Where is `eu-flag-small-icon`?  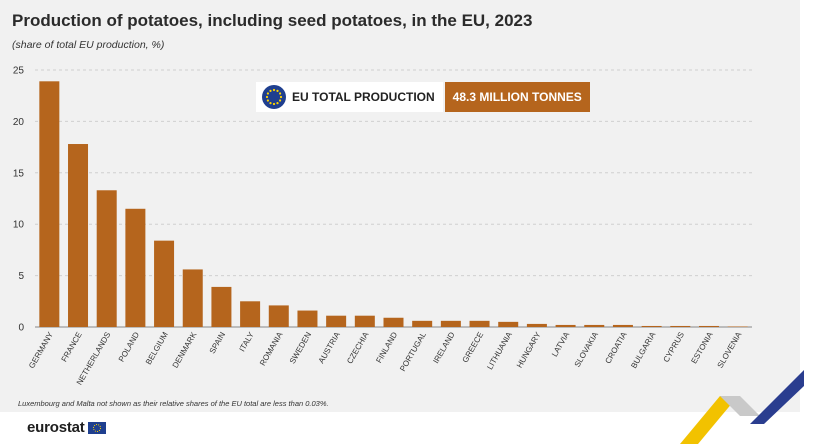 eu-flag-small-icon is located at coordinates (96, 427).